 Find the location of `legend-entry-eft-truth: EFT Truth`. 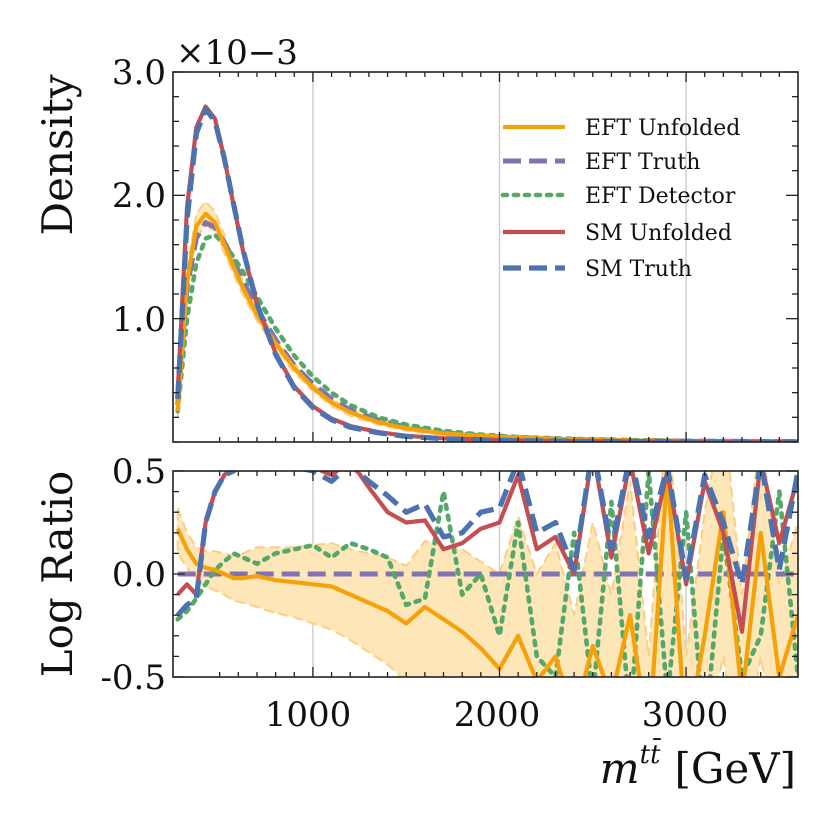

legend-entry-eft-truth: EFT Truth is located at coordinates (601, 162).